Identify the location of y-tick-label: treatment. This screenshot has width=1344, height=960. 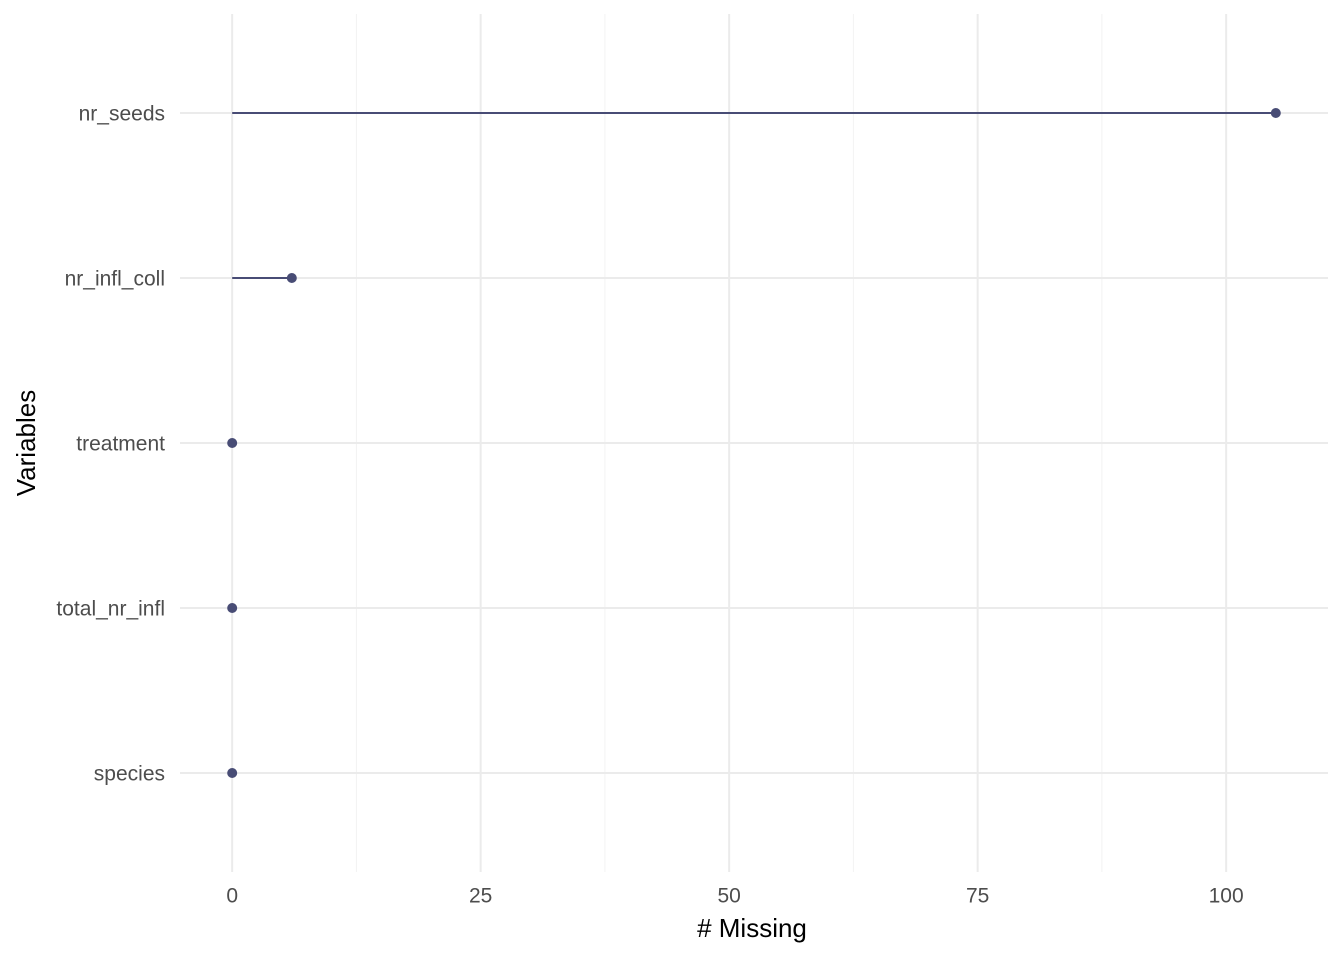
(120, 444).